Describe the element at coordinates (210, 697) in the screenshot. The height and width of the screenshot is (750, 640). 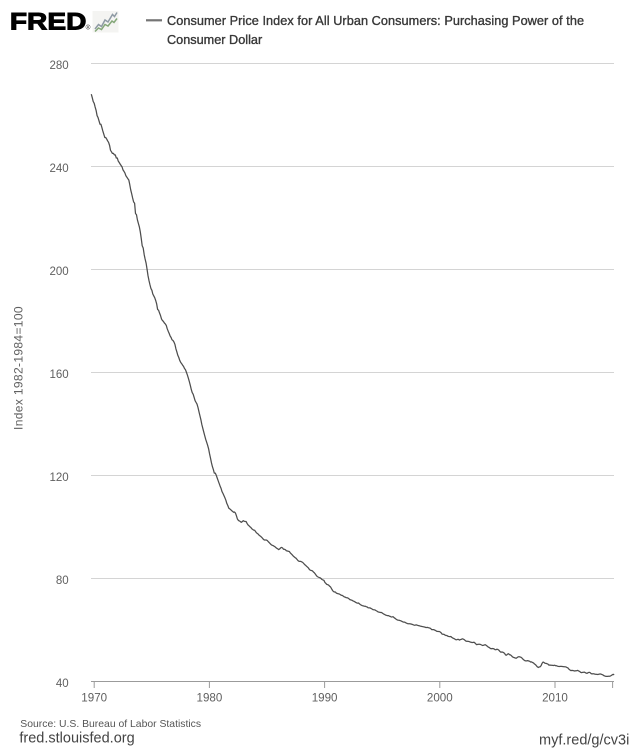
I see `svg-text: 1980` at that location.